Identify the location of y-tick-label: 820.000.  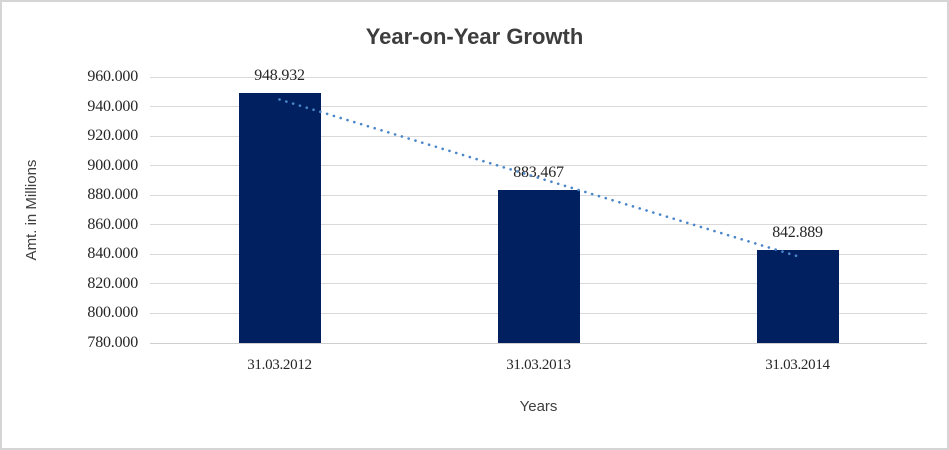
(112, 283).